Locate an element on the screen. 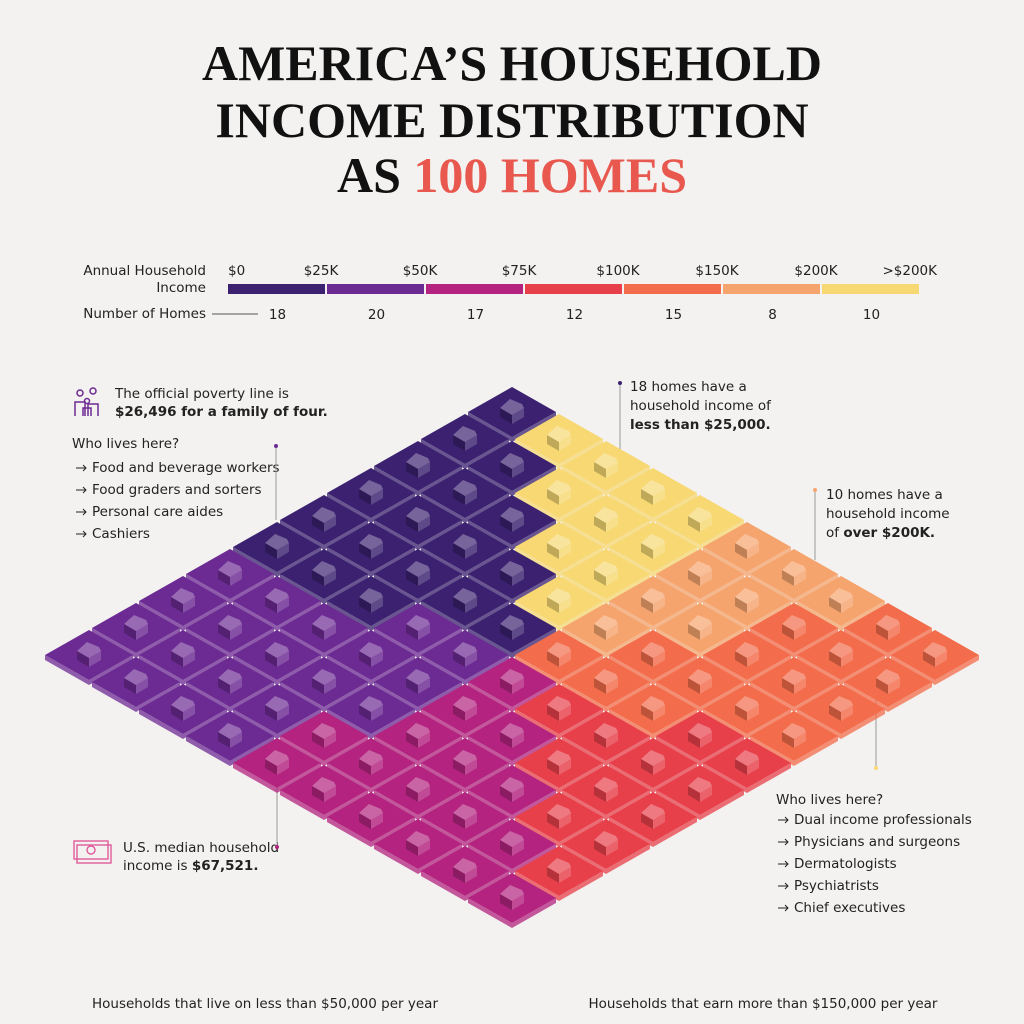 This screenshot has width=1024, height=1024. legend-count: 17 is located at coordinates (475, 315).